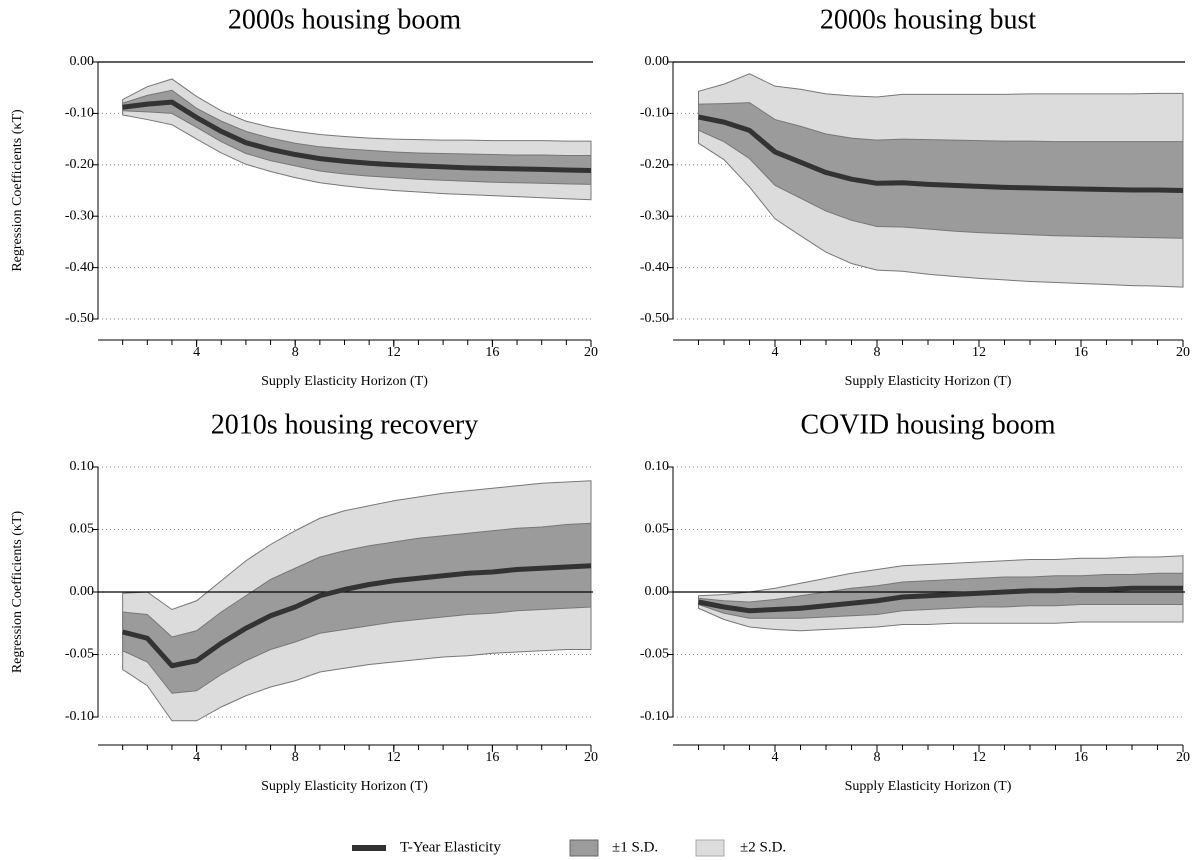 The width and height of the screenshot is (1200, 860). I want to click on chart-title: 2000s housing boom, so click(345, 19).